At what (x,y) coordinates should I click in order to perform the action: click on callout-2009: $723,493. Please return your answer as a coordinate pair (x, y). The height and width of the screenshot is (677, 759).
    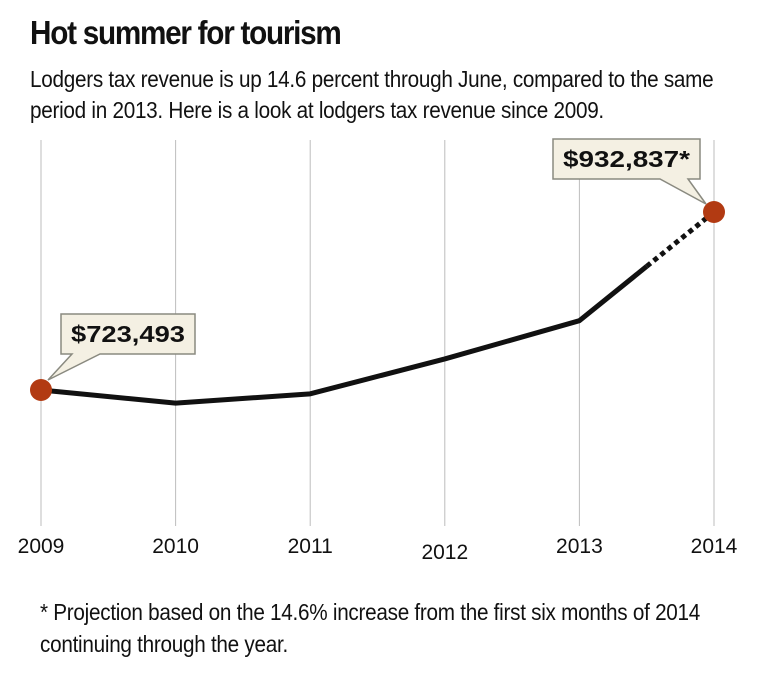
    Looking at the image, I should click on (121, 347).